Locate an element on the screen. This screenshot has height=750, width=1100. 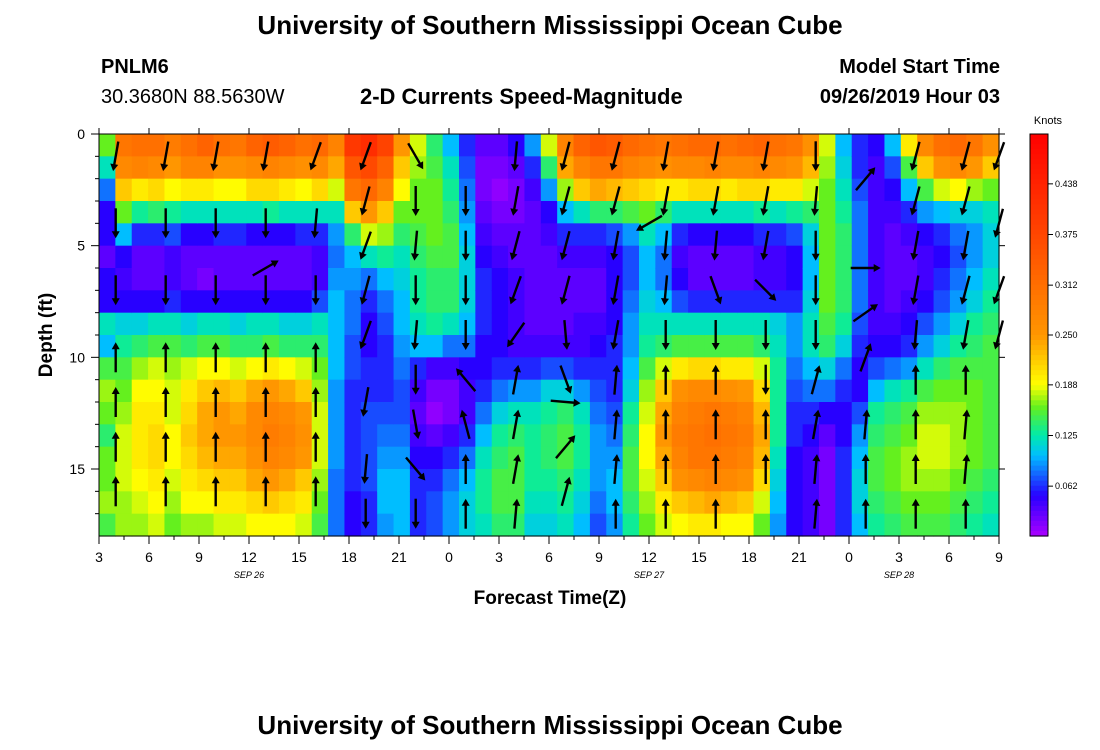
x-tick-label: 3 is located at coordinates (99, 557).